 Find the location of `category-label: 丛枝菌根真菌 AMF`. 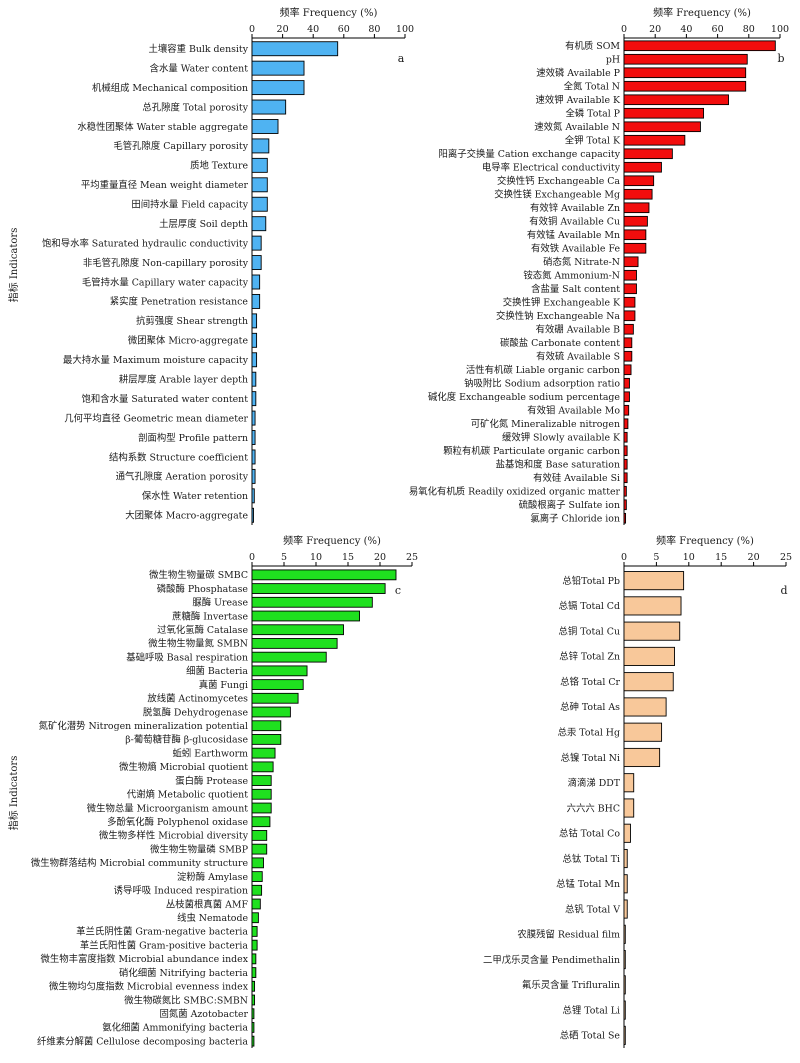

category-label: 丛枝菌根真菌 AMF is located at coordinates (207, 904).